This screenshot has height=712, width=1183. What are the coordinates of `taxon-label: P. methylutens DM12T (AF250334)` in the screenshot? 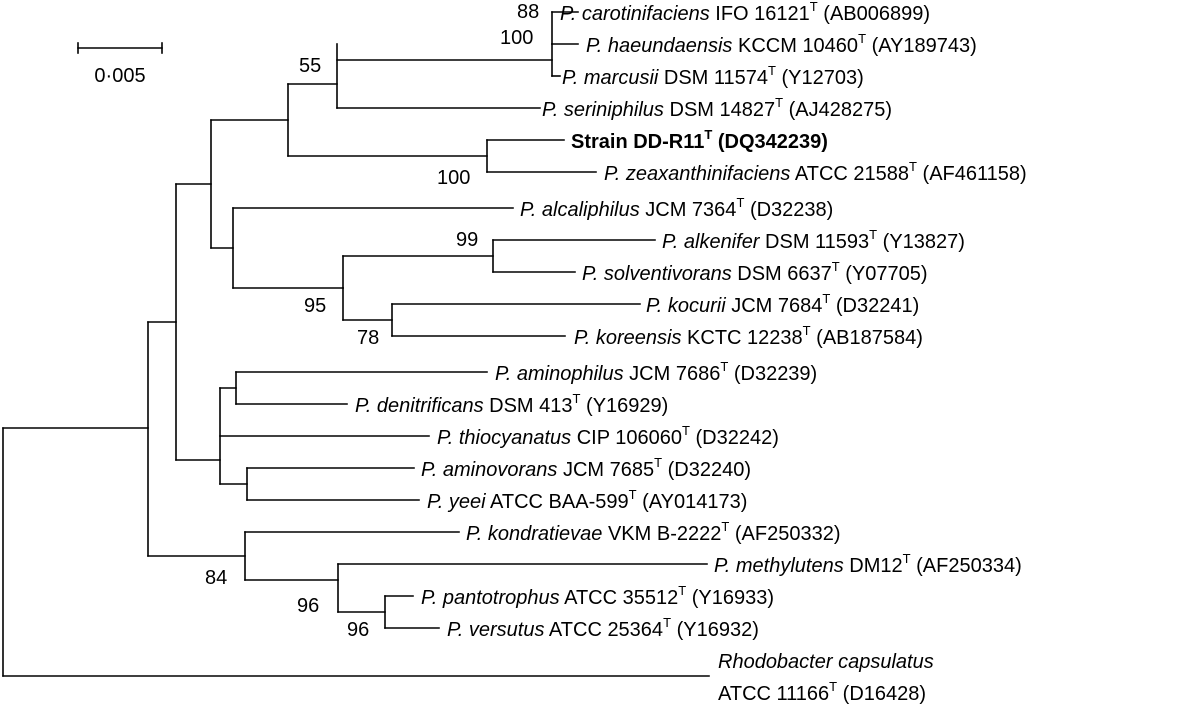 It's located at (868, 564).